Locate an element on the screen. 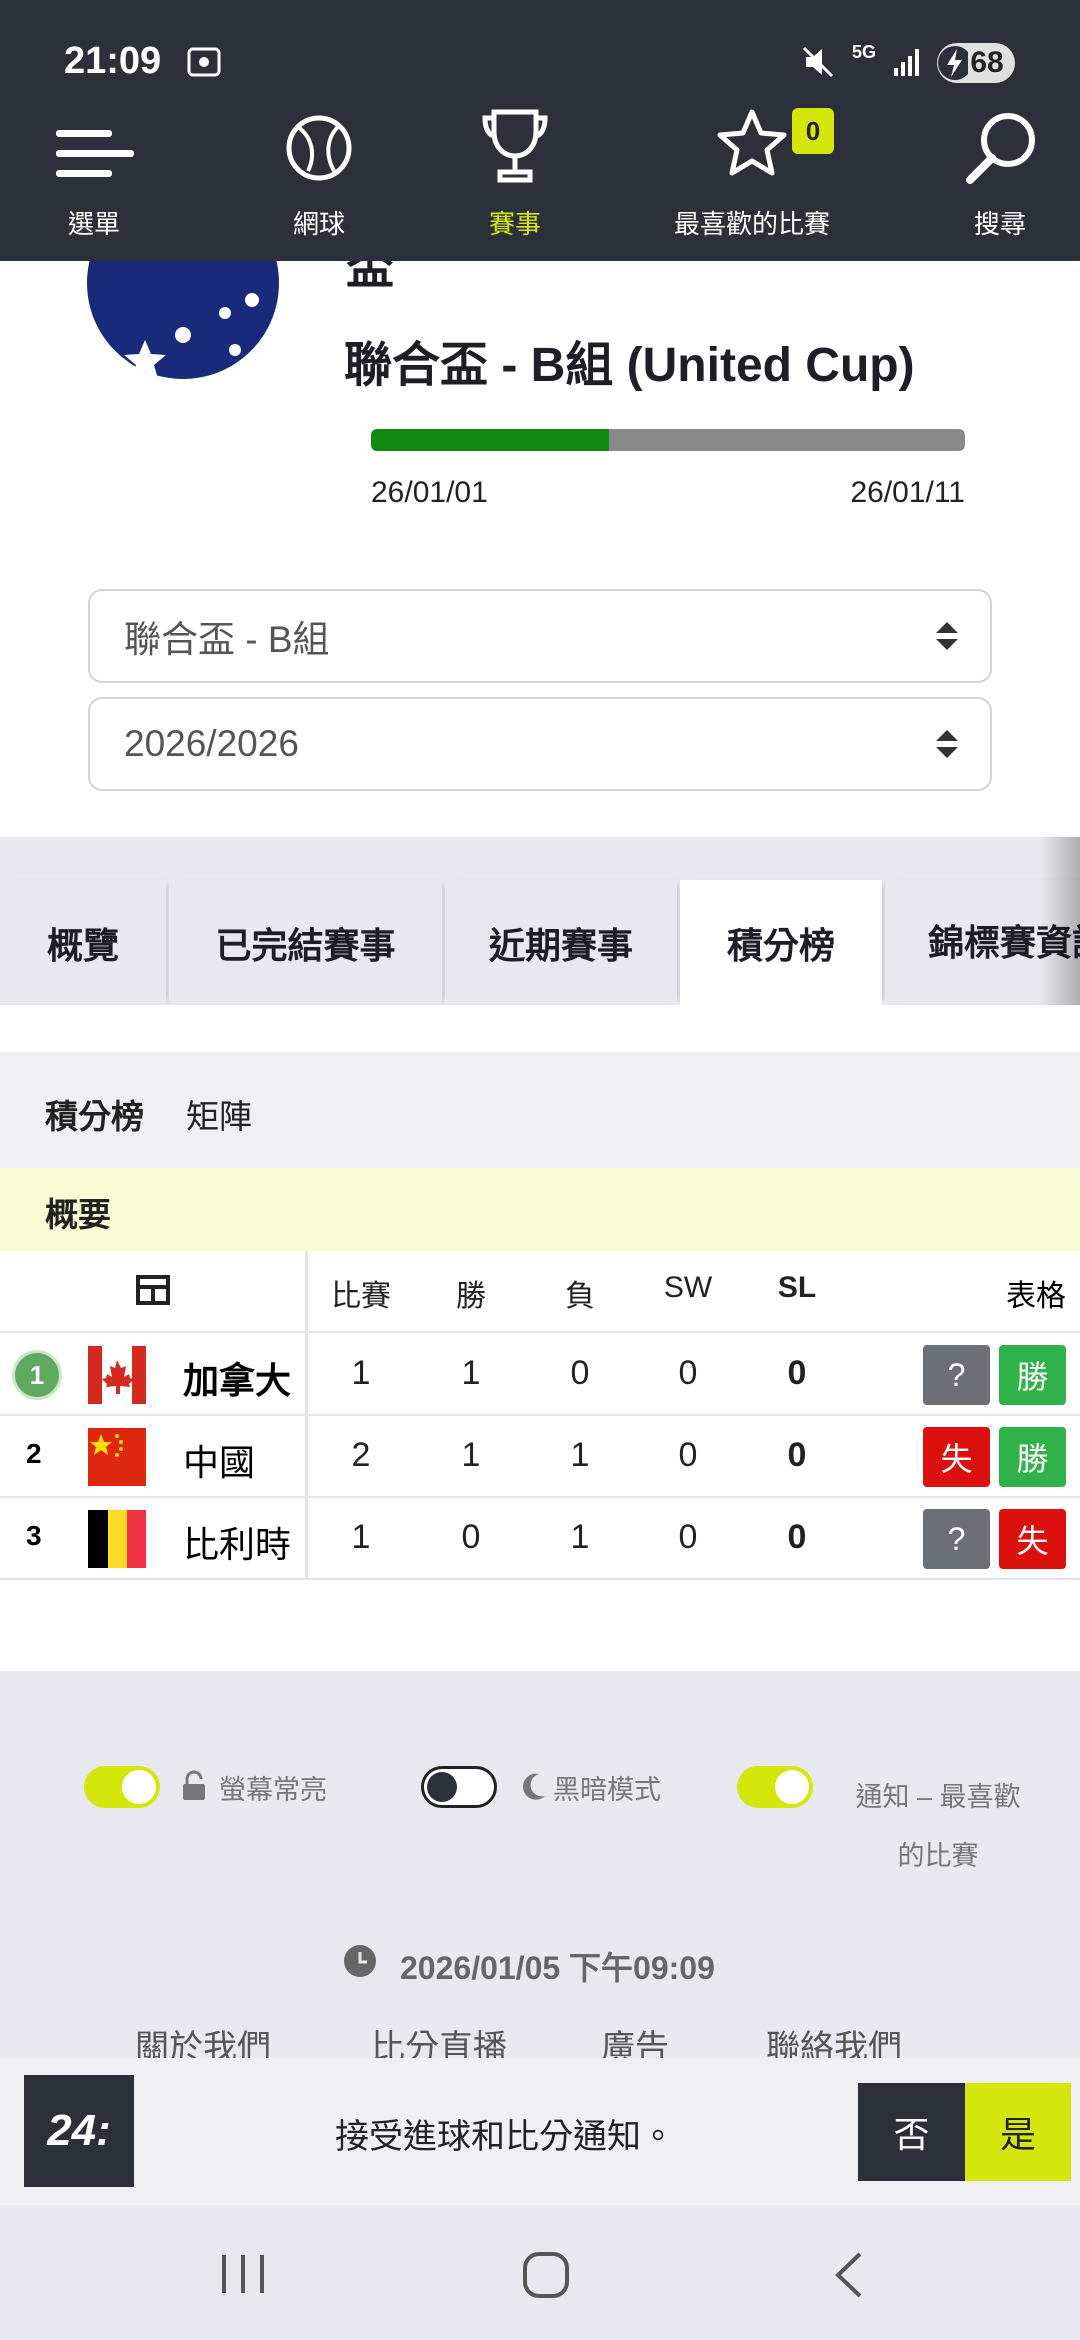  canada-flag is located at coordinates (117, 1375).